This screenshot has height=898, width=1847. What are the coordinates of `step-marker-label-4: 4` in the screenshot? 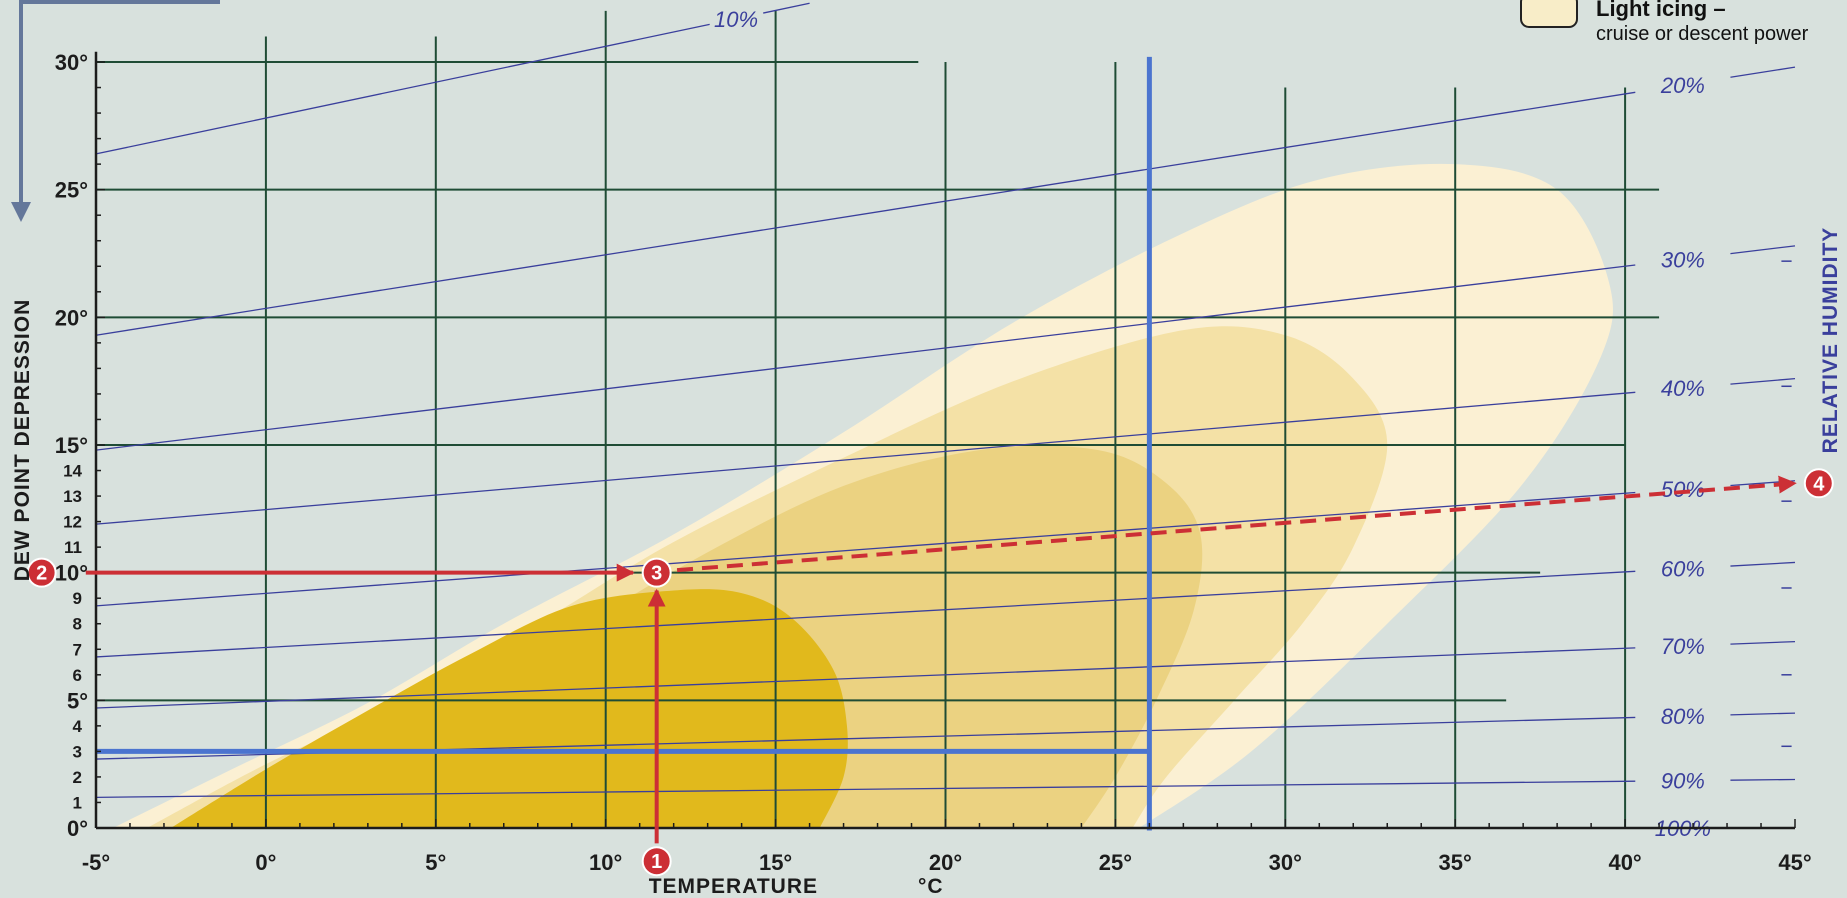 It's located at (1819, 484).